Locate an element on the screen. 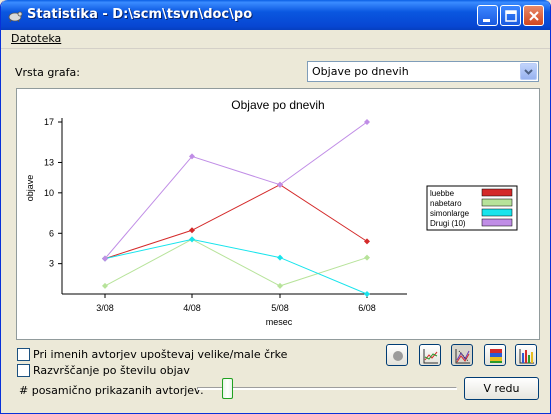  legend-label: Drugi (10) is located at coordinates (448, 223).